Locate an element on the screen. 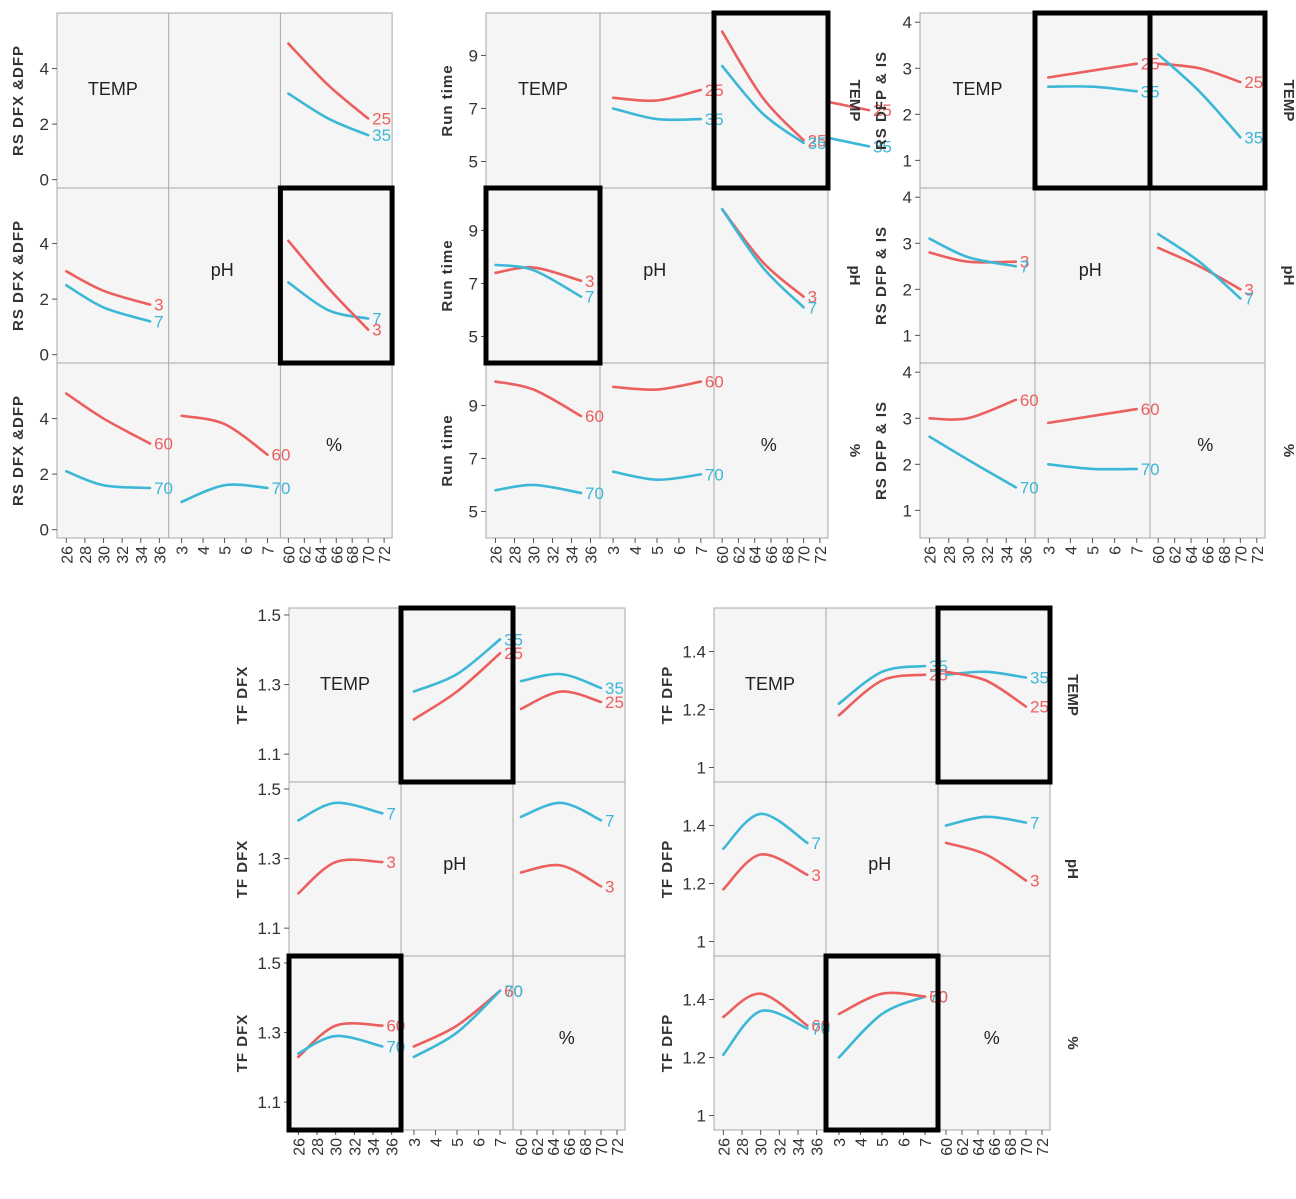  x-tick-label: 60 is located at coordinates (723, 555).